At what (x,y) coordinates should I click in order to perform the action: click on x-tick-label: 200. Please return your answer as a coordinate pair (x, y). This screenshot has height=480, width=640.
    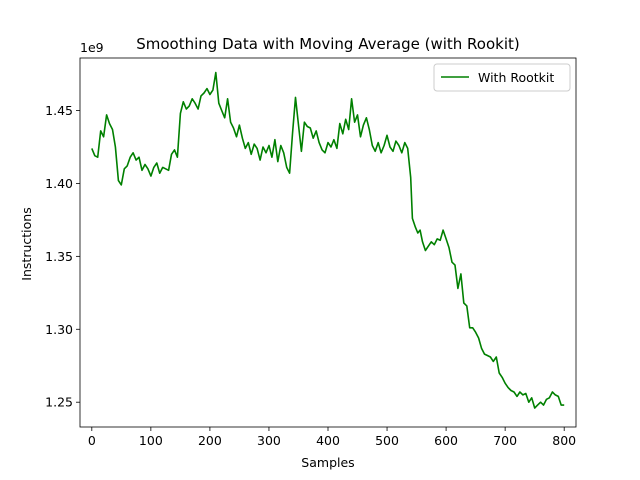
    Looking at the image, I should click on (210, 440).